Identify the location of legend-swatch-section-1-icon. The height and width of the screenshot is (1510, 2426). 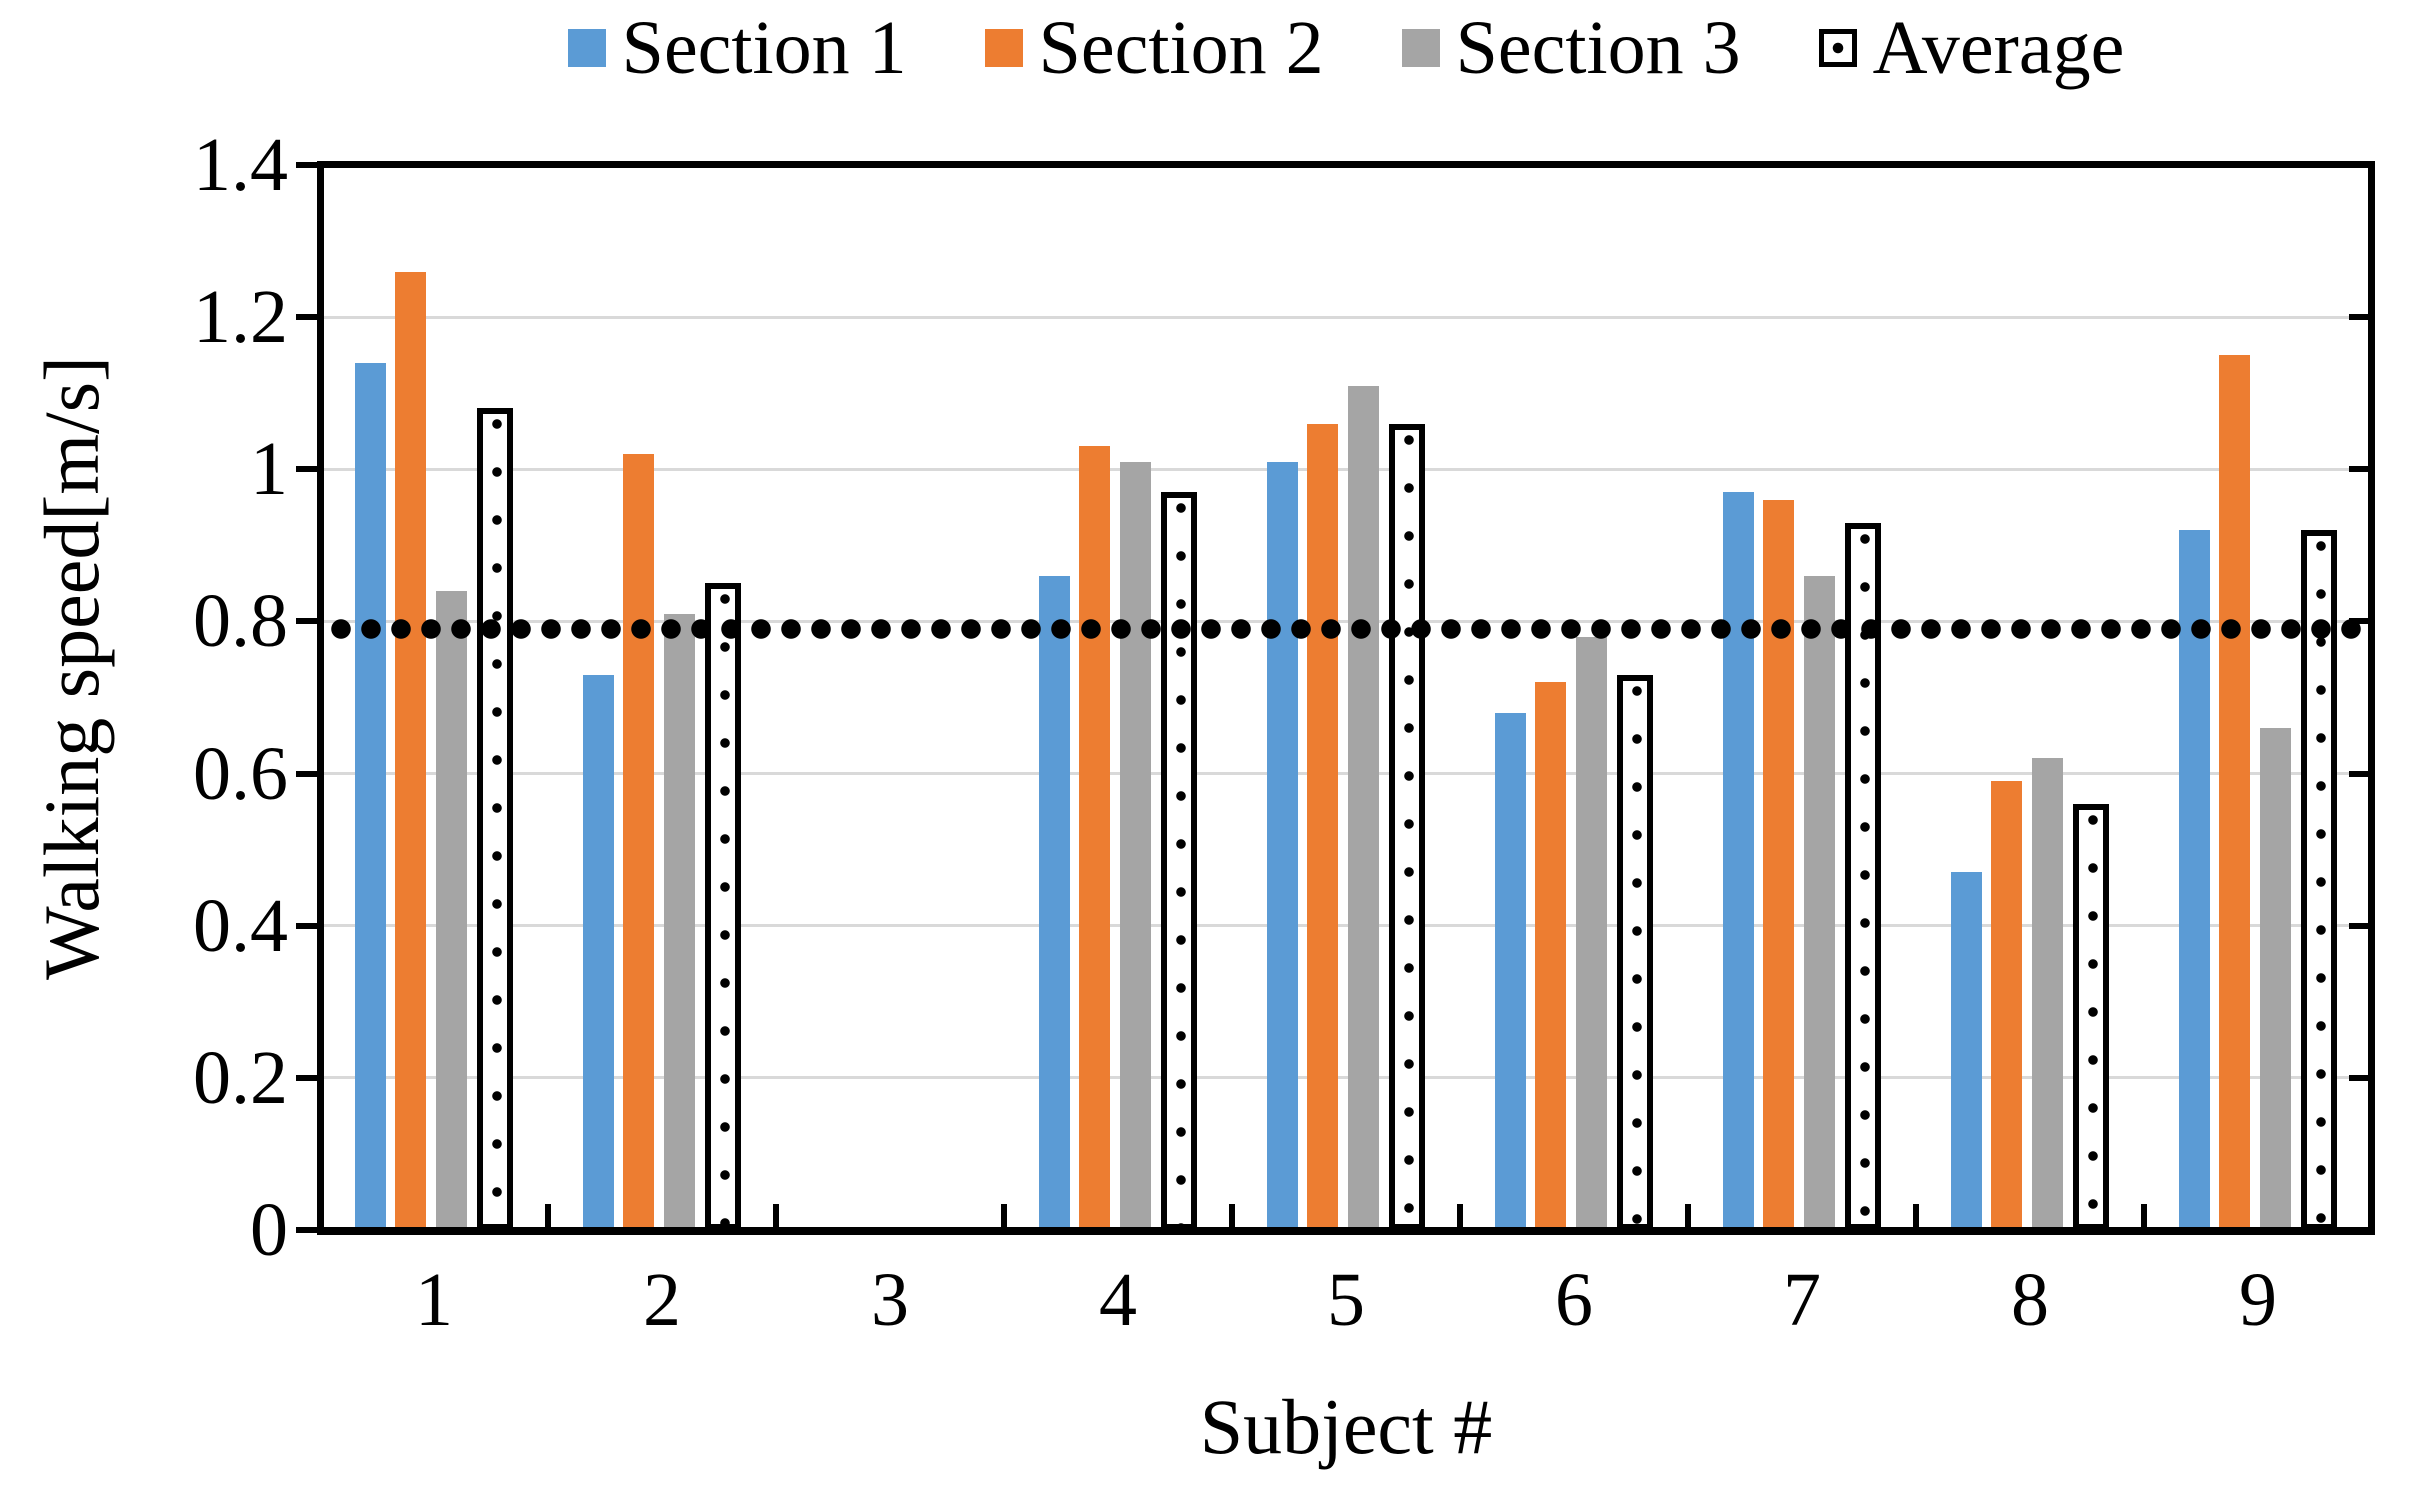
(586, 48).